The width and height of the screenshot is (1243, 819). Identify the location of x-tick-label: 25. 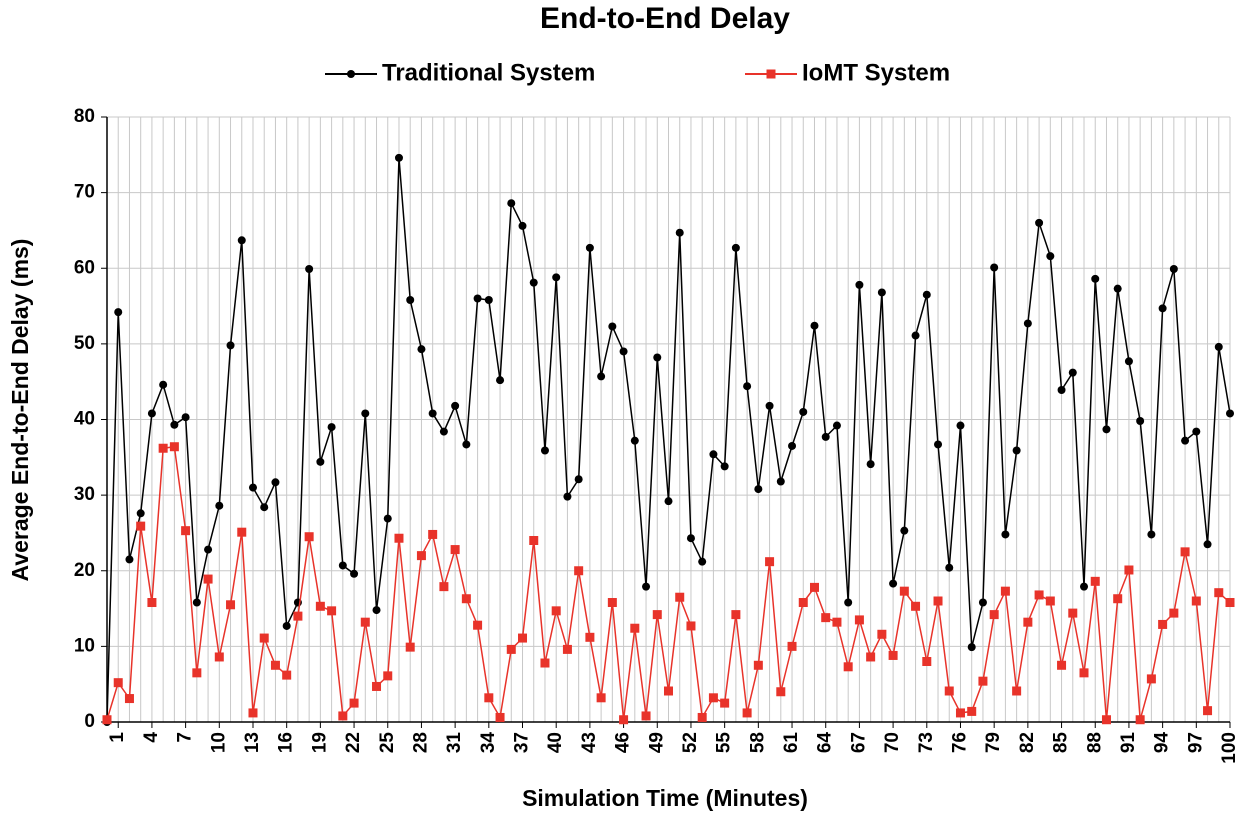
(387, 743).